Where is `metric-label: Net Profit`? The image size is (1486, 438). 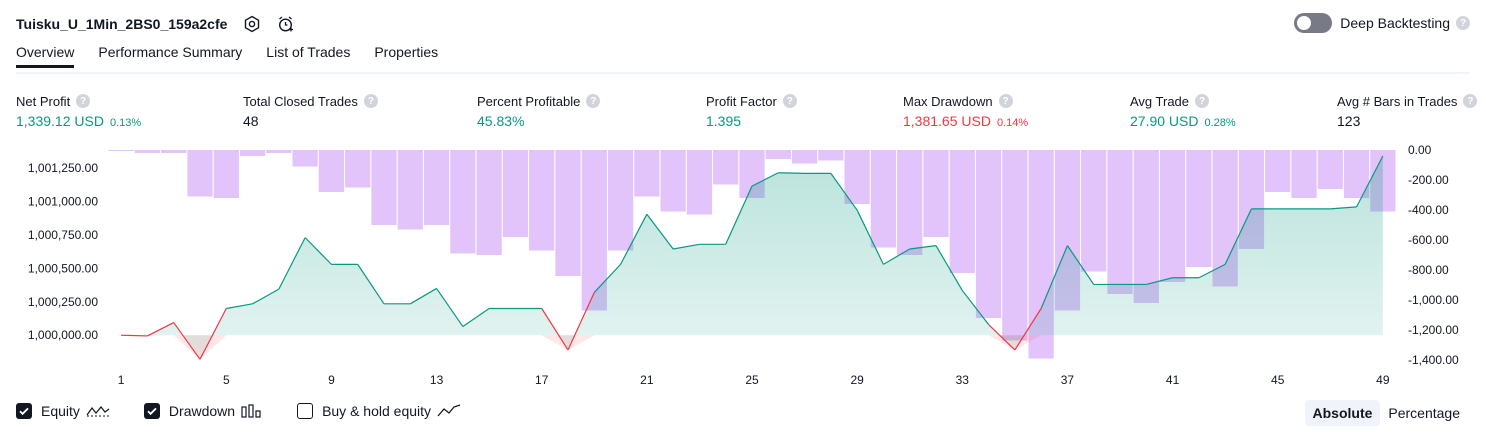
metric-label: Net Profit is located at coordinates (43, 101).